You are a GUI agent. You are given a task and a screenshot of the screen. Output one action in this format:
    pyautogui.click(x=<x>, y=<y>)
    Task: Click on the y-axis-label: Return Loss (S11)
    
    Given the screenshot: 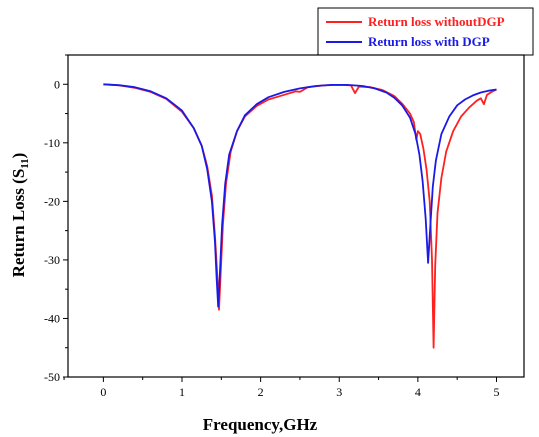 What is the action you would take?
    pyautogui.click(x=20, y=215)
    